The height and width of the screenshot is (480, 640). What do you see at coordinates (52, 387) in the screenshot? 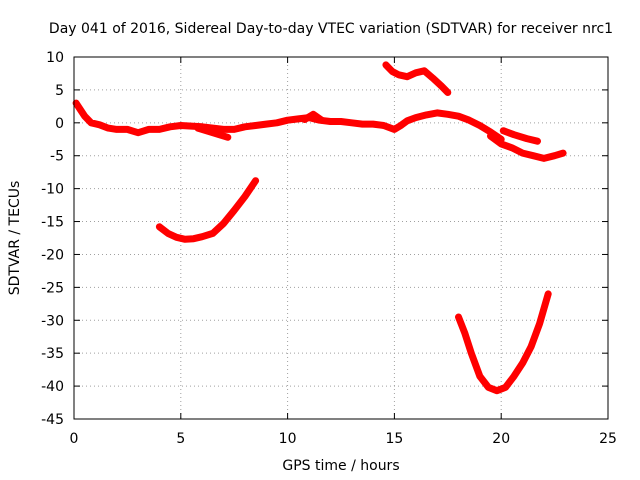
I see `y-tick-label: -40` at bounding box center [52, 387].